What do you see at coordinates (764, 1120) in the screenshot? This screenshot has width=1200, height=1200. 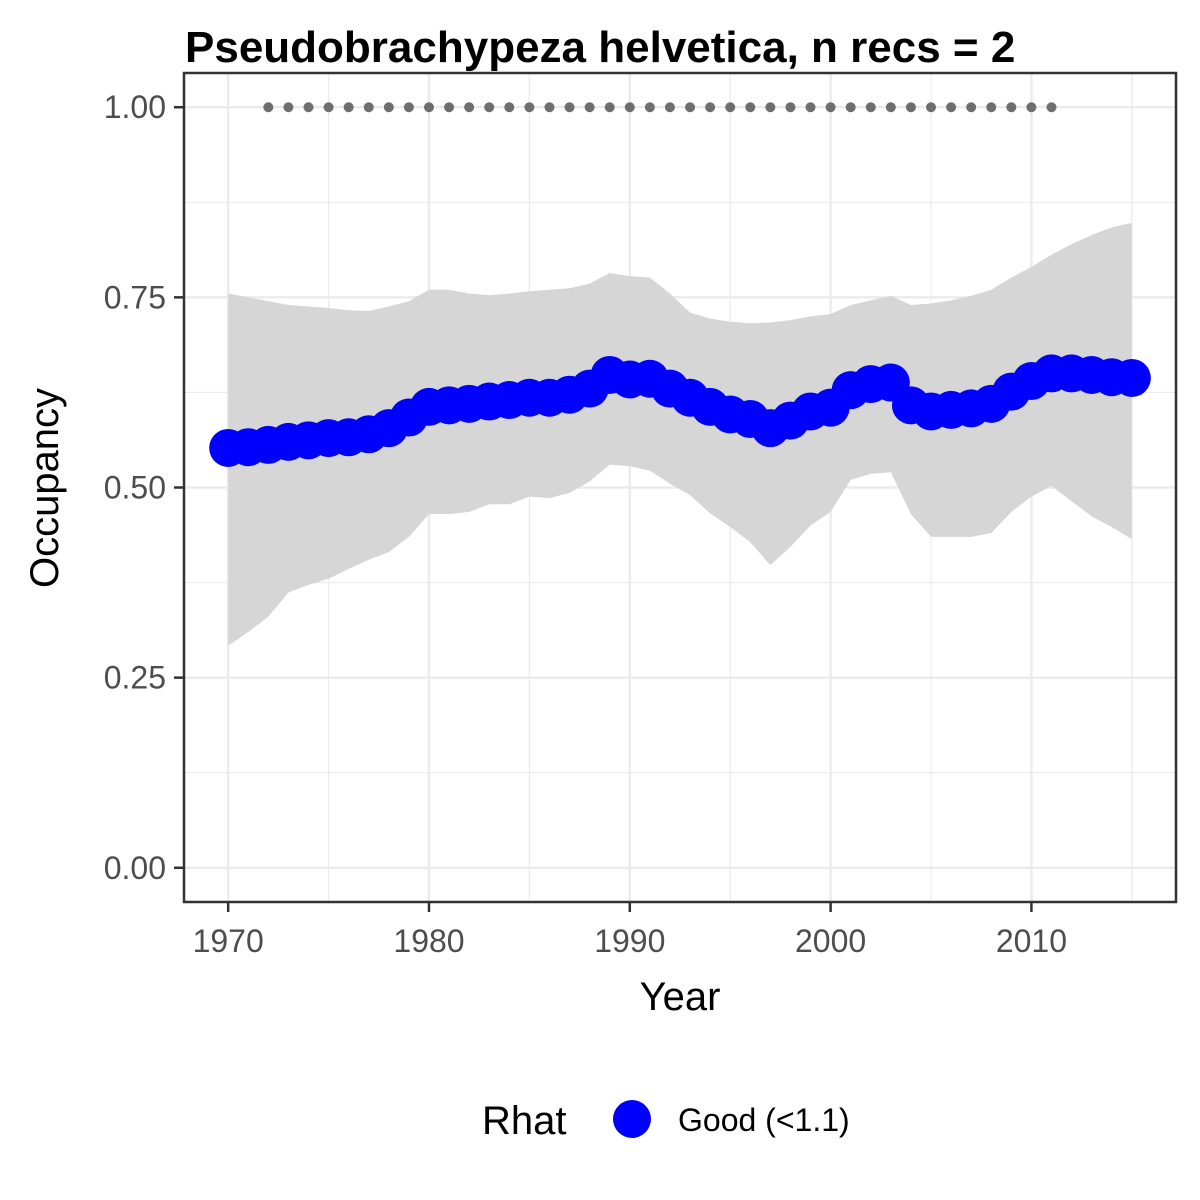 I see `legend-label: Good (<1.1)` at bounding box center [764, 1120].